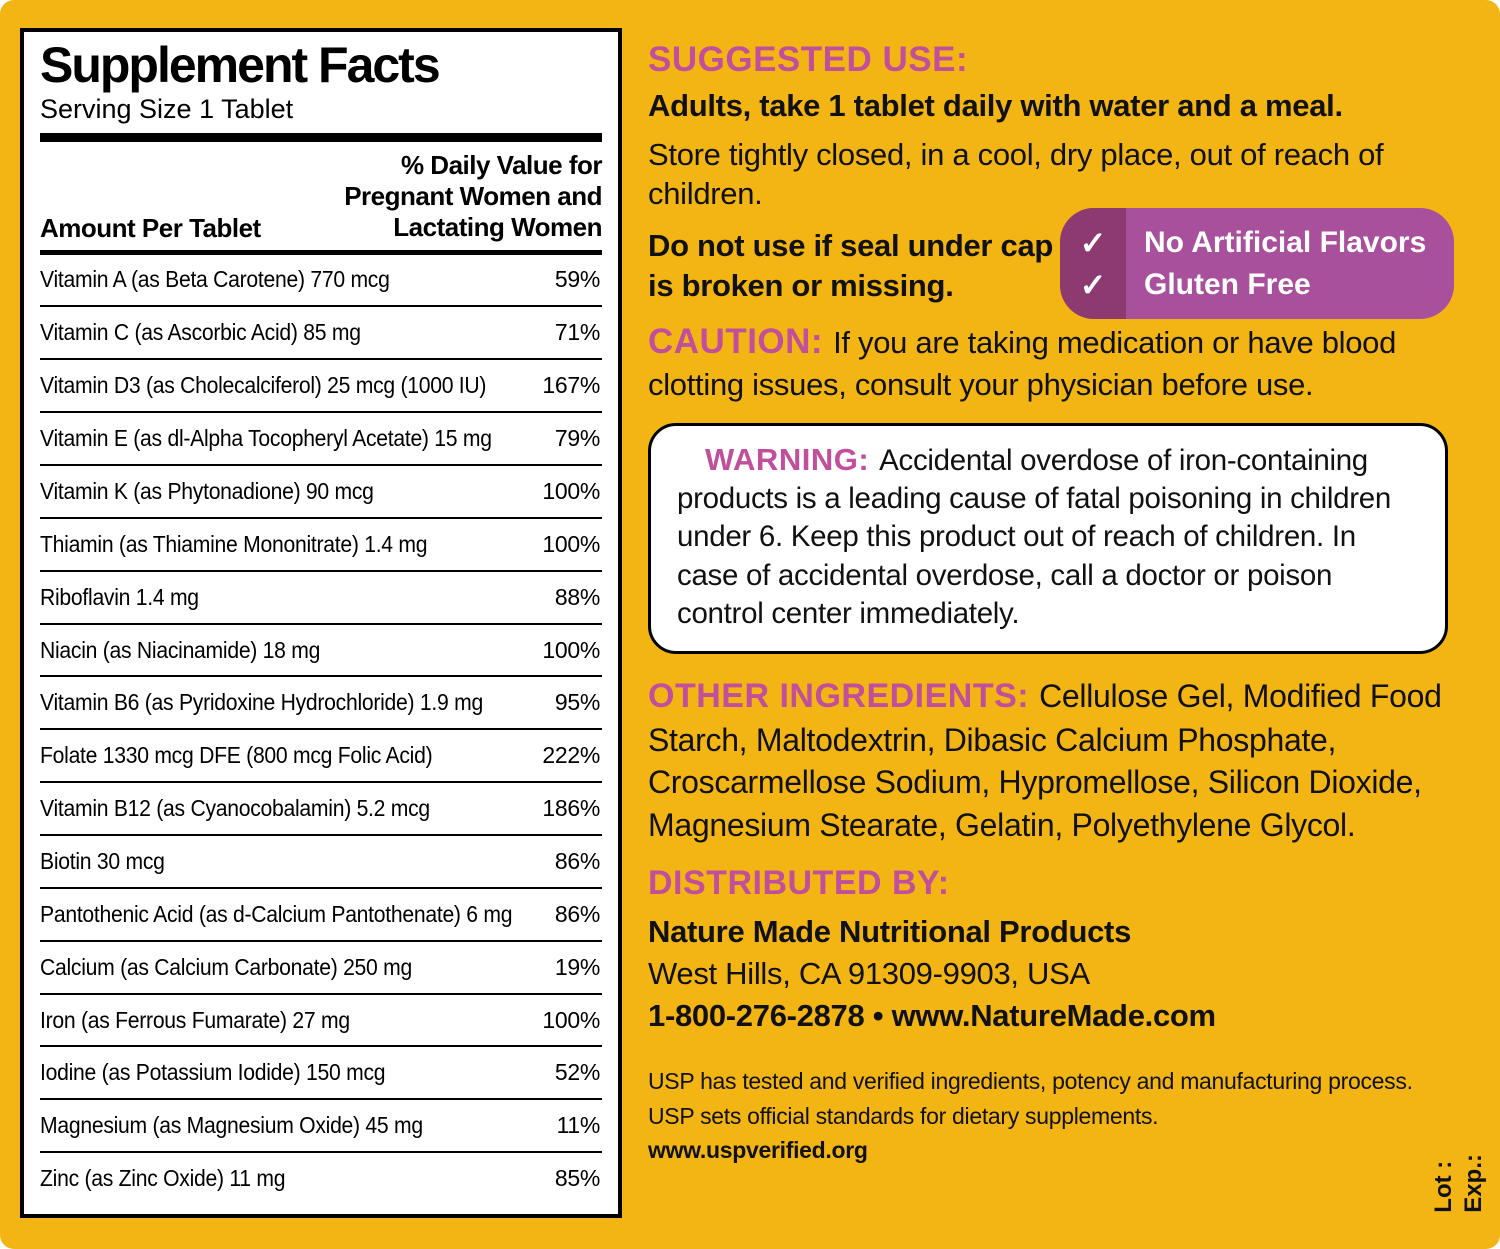 This screenshot has width=1500, height=1249. I want to click on nutrient-label: Vitamin C (as Ascorbic Acid) 85 mg, so click(200, 332).